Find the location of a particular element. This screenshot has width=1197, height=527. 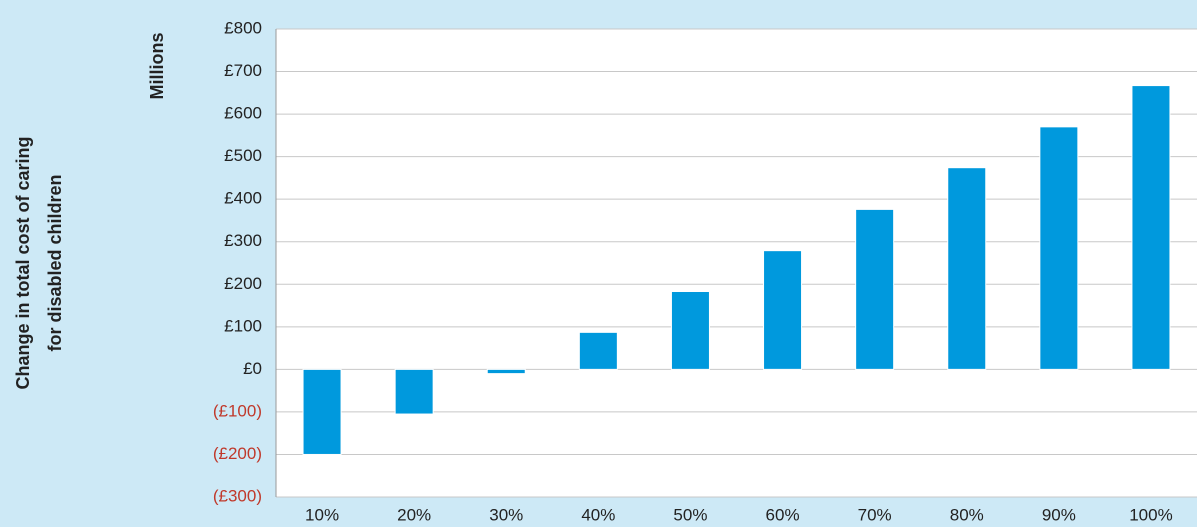

y-tick-label: (£200) is located at coordinates (237, 453).